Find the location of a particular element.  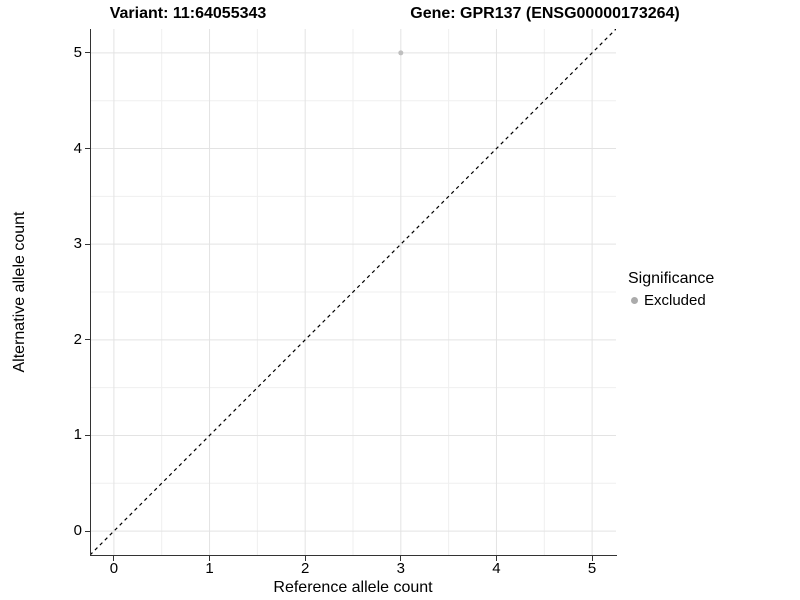

legend-item-label: Excluded is located at coordinates (675, 300).